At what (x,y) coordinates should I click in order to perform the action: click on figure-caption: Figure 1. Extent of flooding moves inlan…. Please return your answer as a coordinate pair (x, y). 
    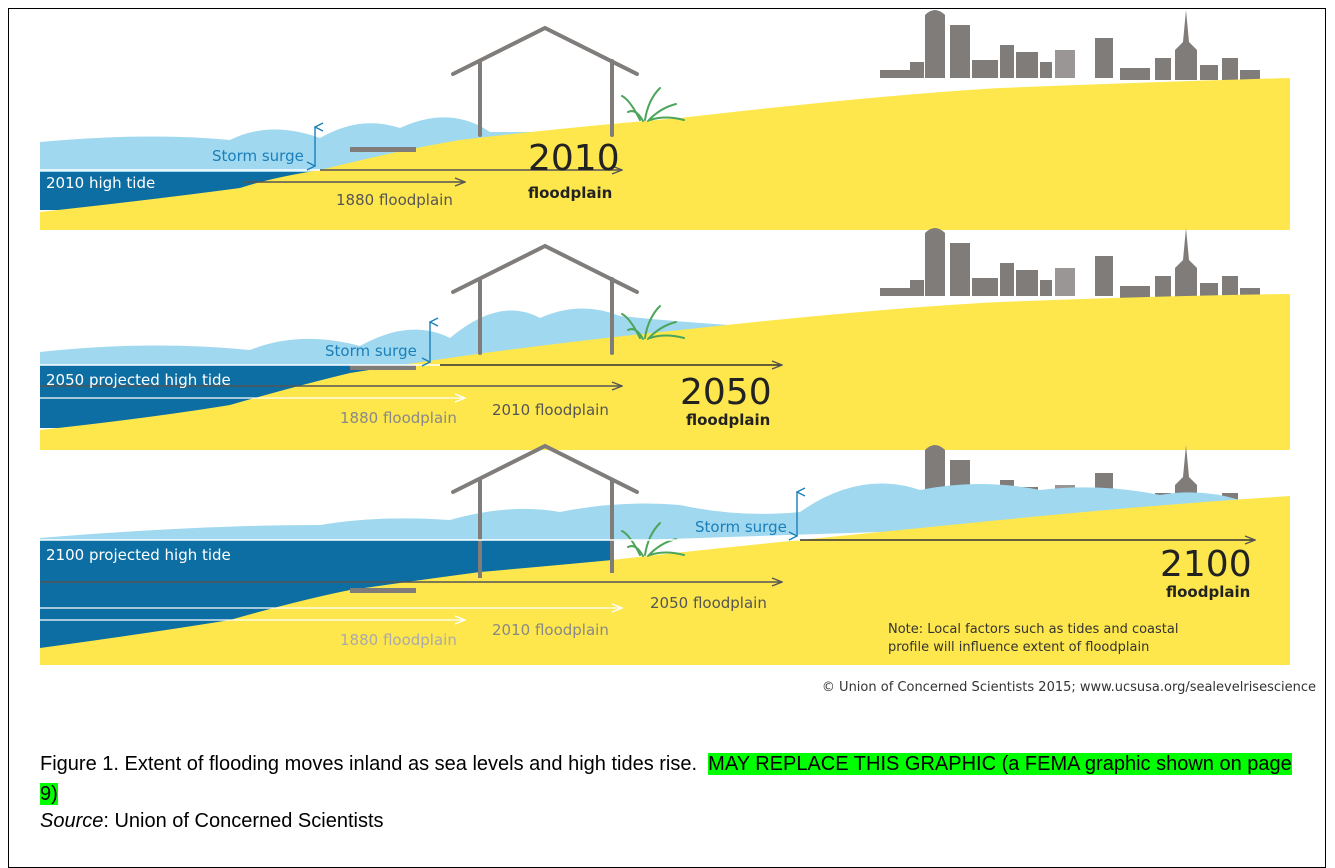
    Looking at the image, I should click on (670, 779).